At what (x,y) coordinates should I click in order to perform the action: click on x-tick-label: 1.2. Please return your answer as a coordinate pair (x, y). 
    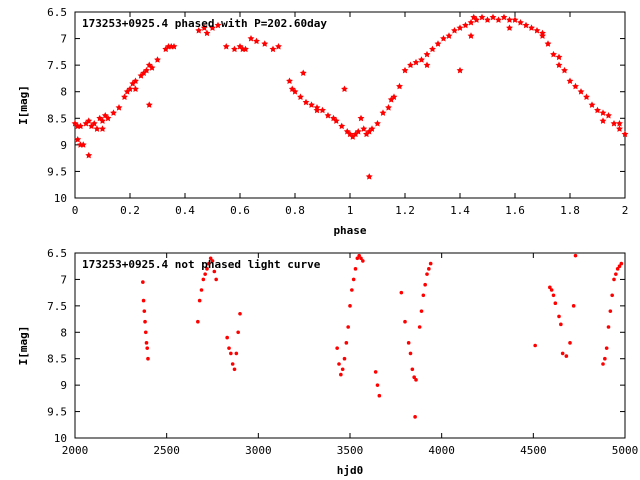
    Looking at the image, I should click on (405, 210).